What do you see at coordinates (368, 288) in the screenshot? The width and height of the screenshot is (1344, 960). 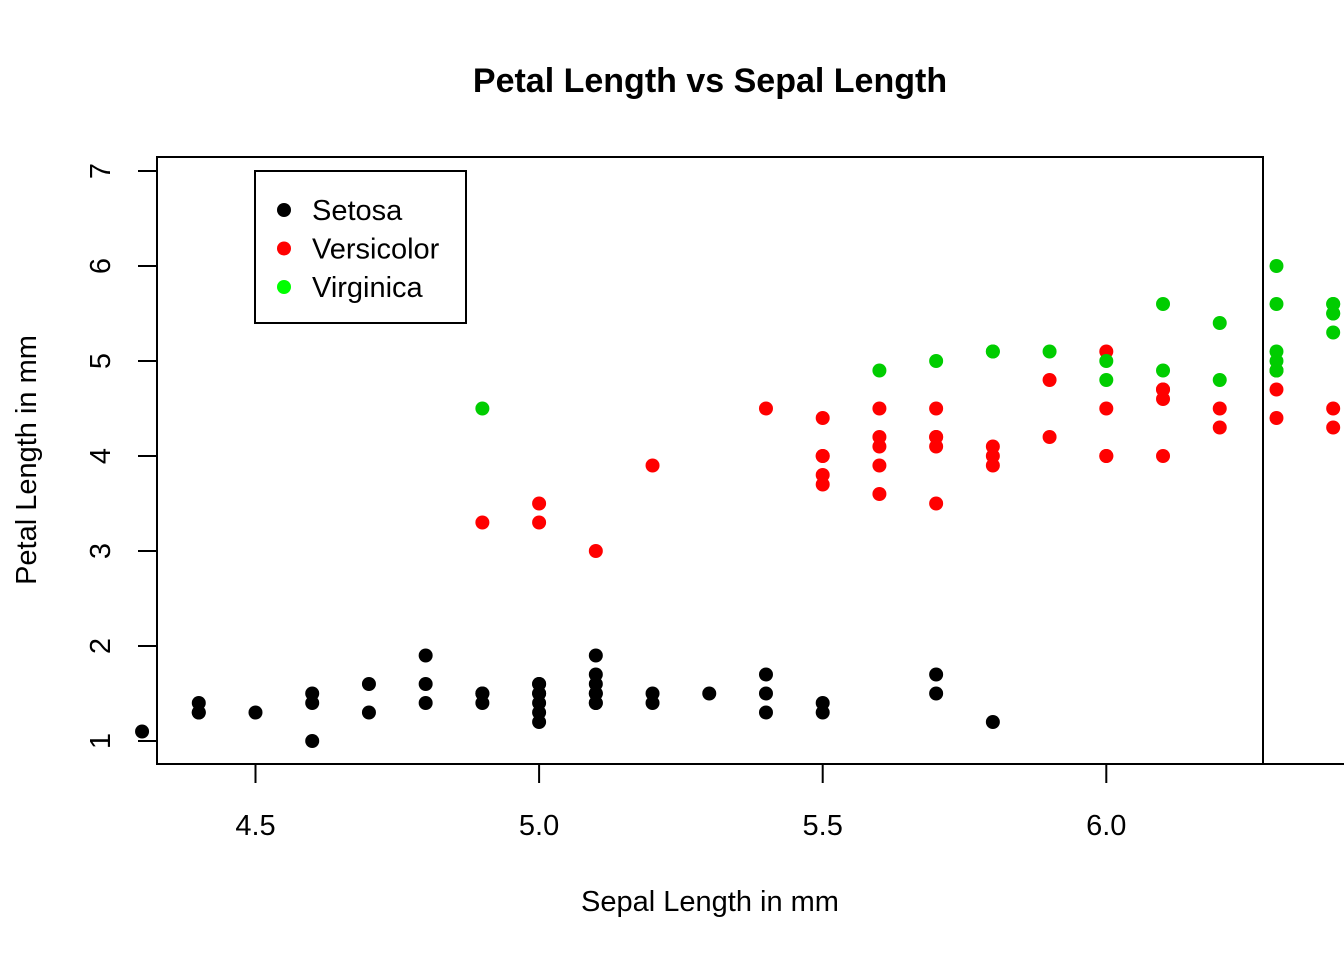 I see `legend-label-virginica: Virginica` at bounding box center [368, 288].